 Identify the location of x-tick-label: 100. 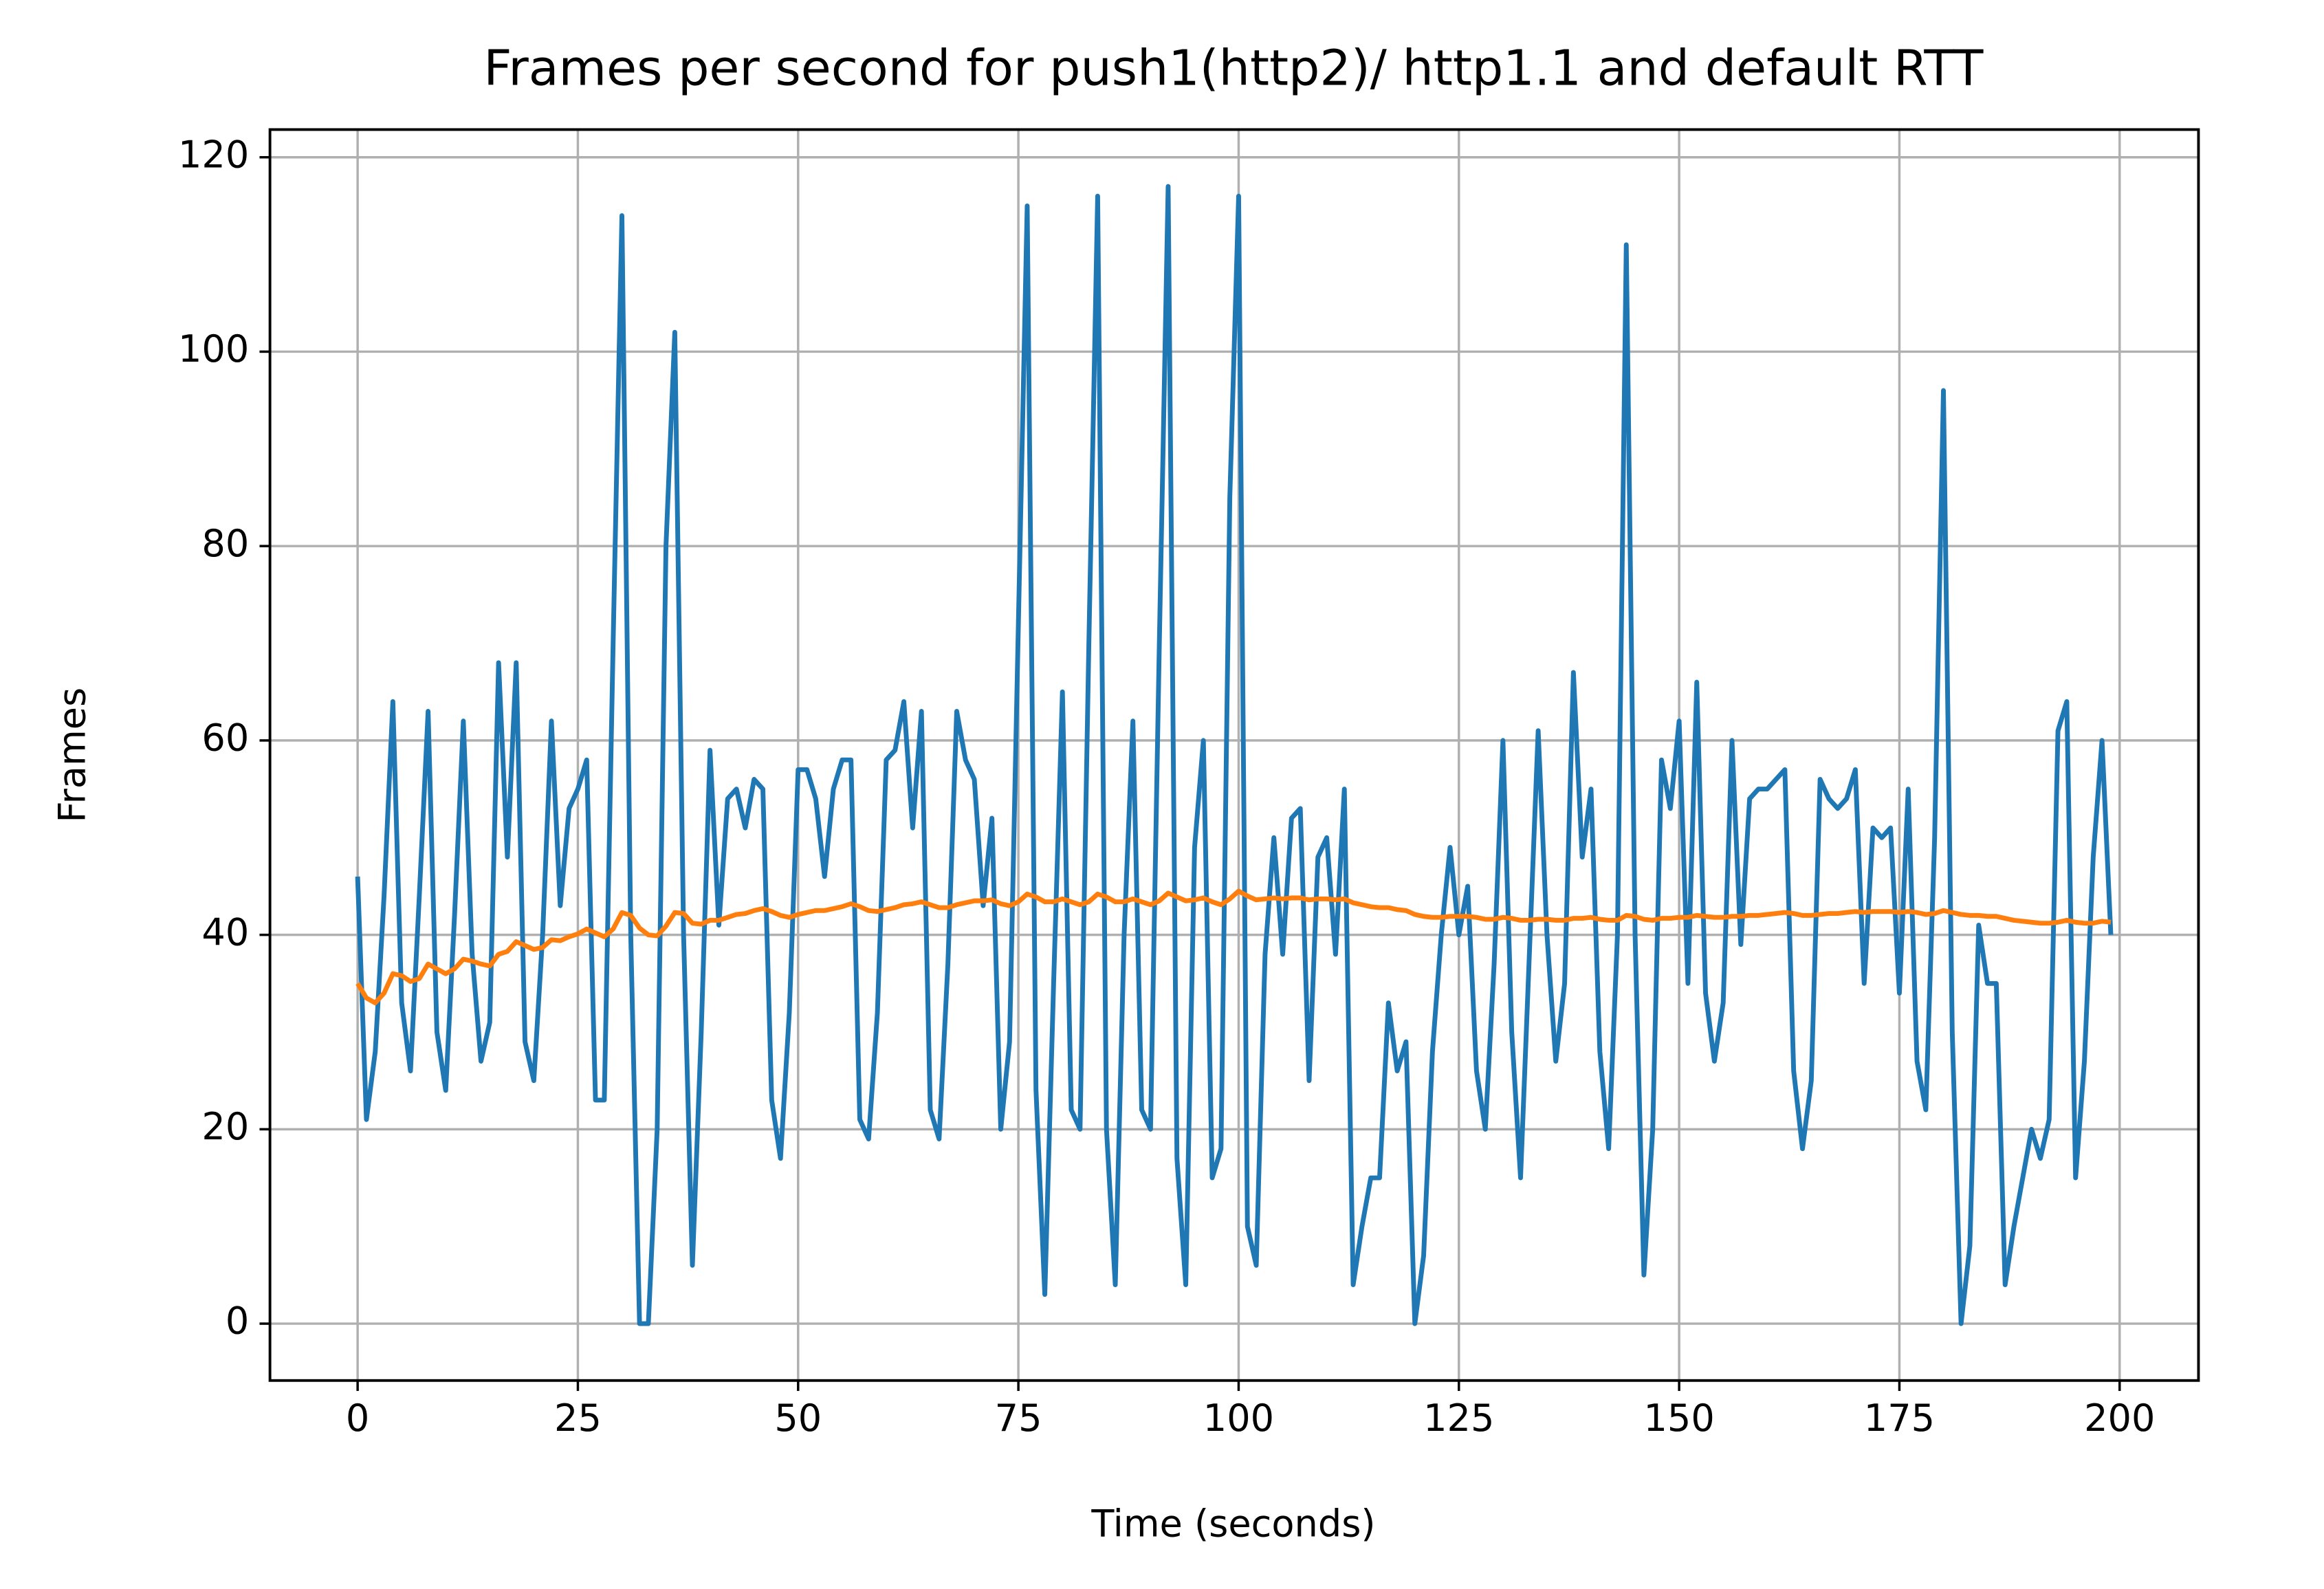
(1238, 1418).